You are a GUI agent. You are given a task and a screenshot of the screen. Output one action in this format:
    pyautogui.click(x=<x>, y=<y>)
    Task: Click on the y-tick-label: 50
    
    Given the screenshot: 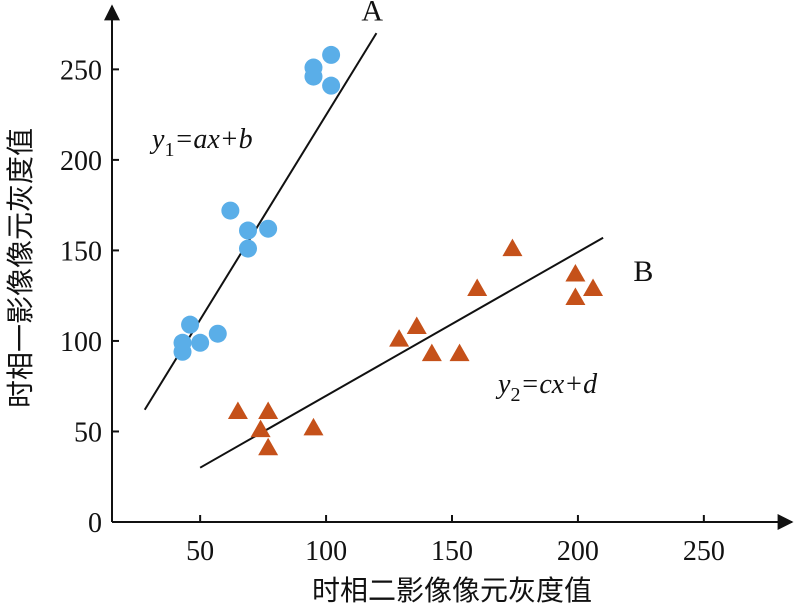 What is the action you would take?
    pyautogui.click(x=88, y=432)
    